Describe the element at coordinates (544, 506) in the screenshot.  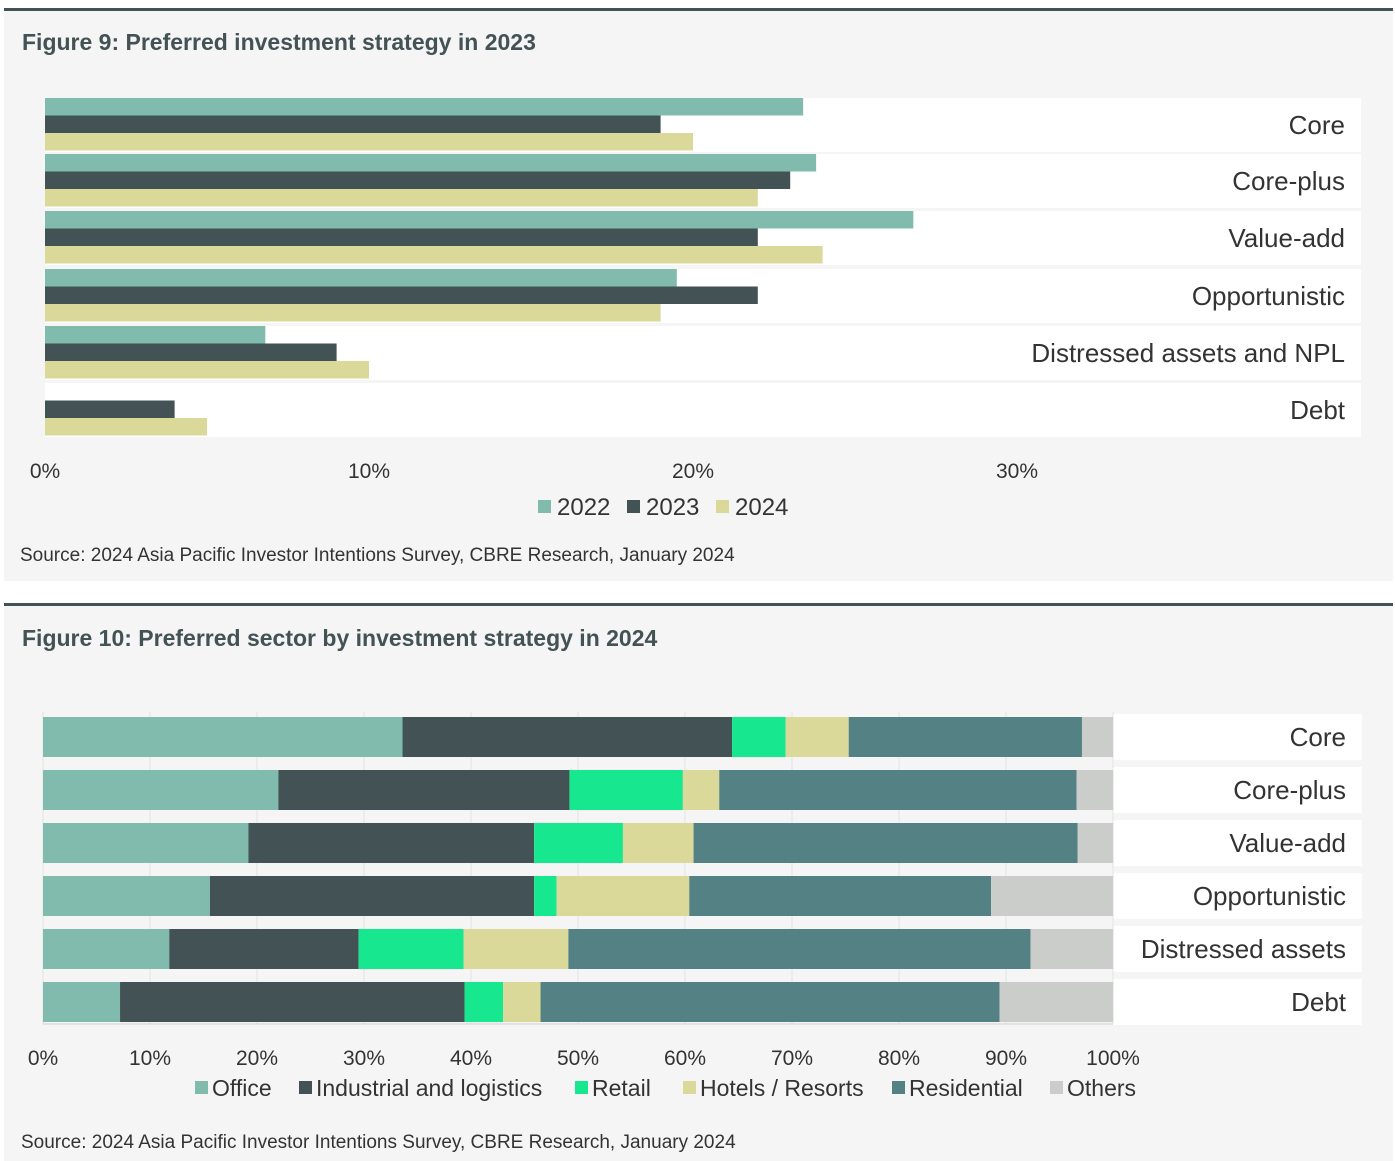
I see `legend-swatch-2022` at that location.